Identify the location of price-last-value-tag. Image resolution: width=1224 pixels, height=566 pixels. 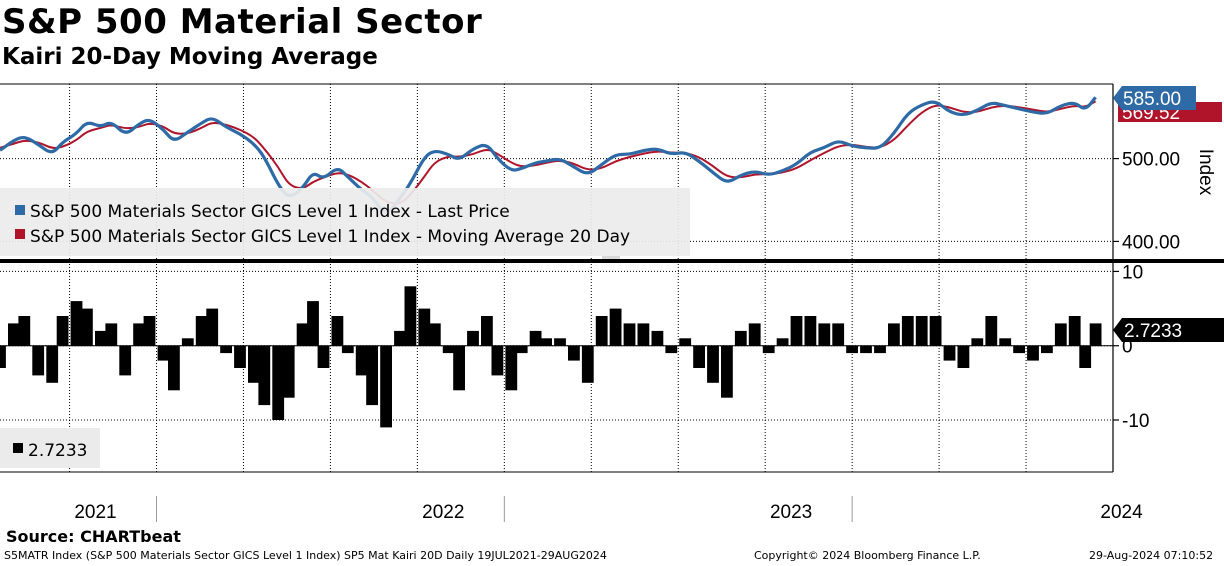
(1154, 98).